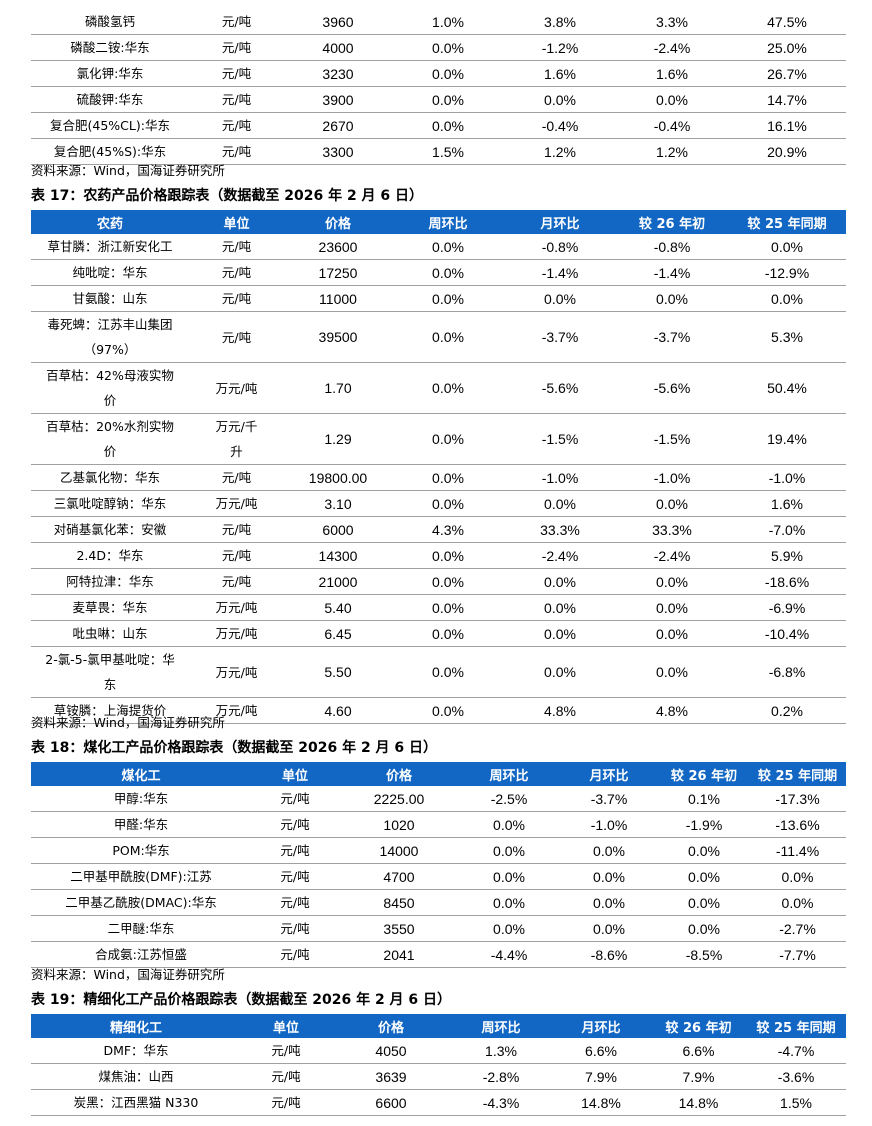 The height and width of the screenshot is (1126, 872). What do you see at coordinates (136, 1076) in the screenshot?
I see `product-name: 煤焦油：山西` at bounding box center [136, 1076].